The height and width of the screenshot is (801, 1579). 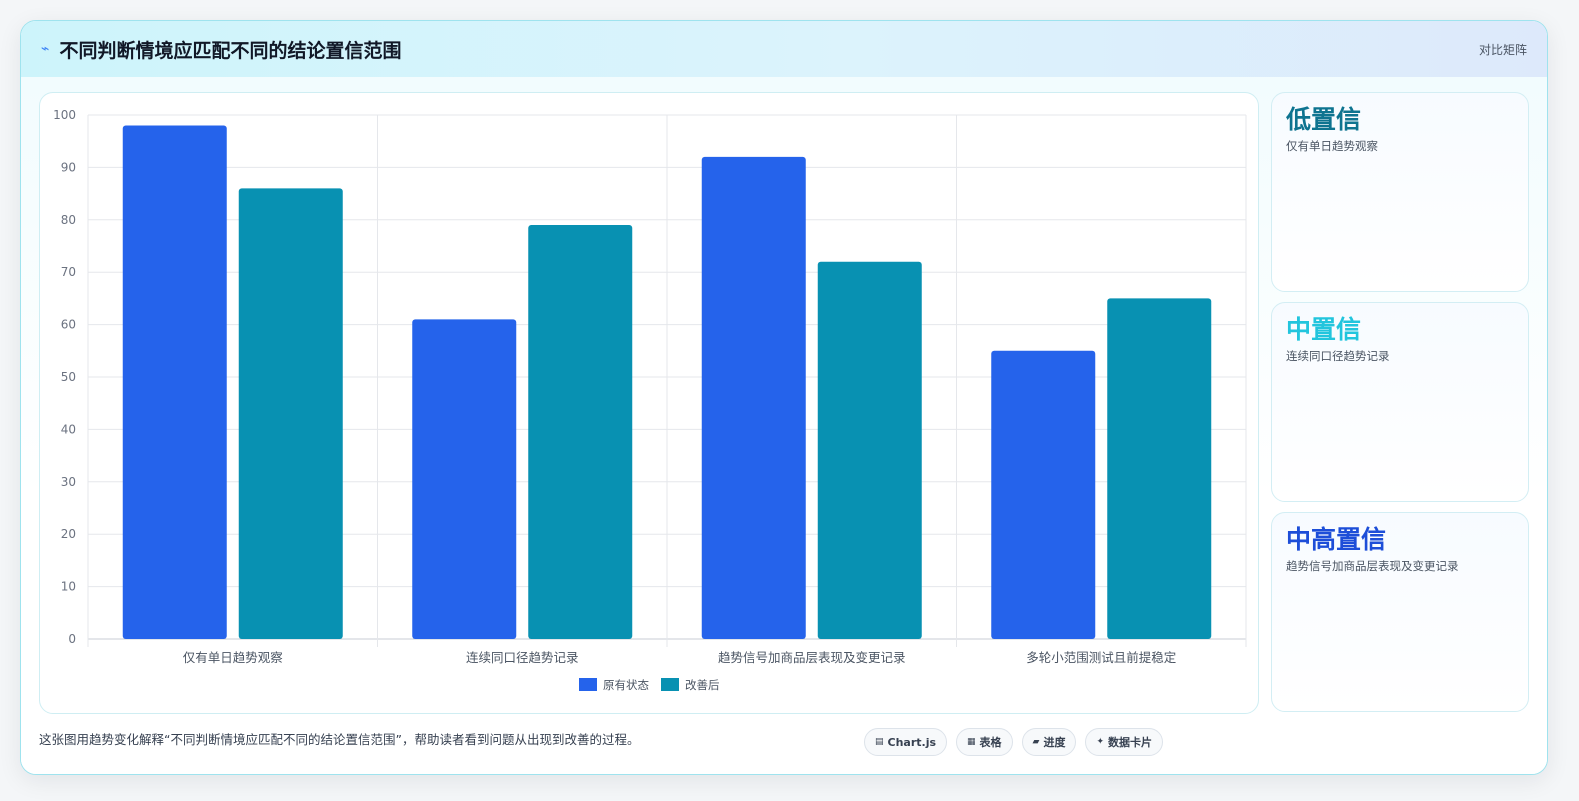 I want to click on tag-data-card: ✦ 数据卡片, so click(x=1124, y=742).